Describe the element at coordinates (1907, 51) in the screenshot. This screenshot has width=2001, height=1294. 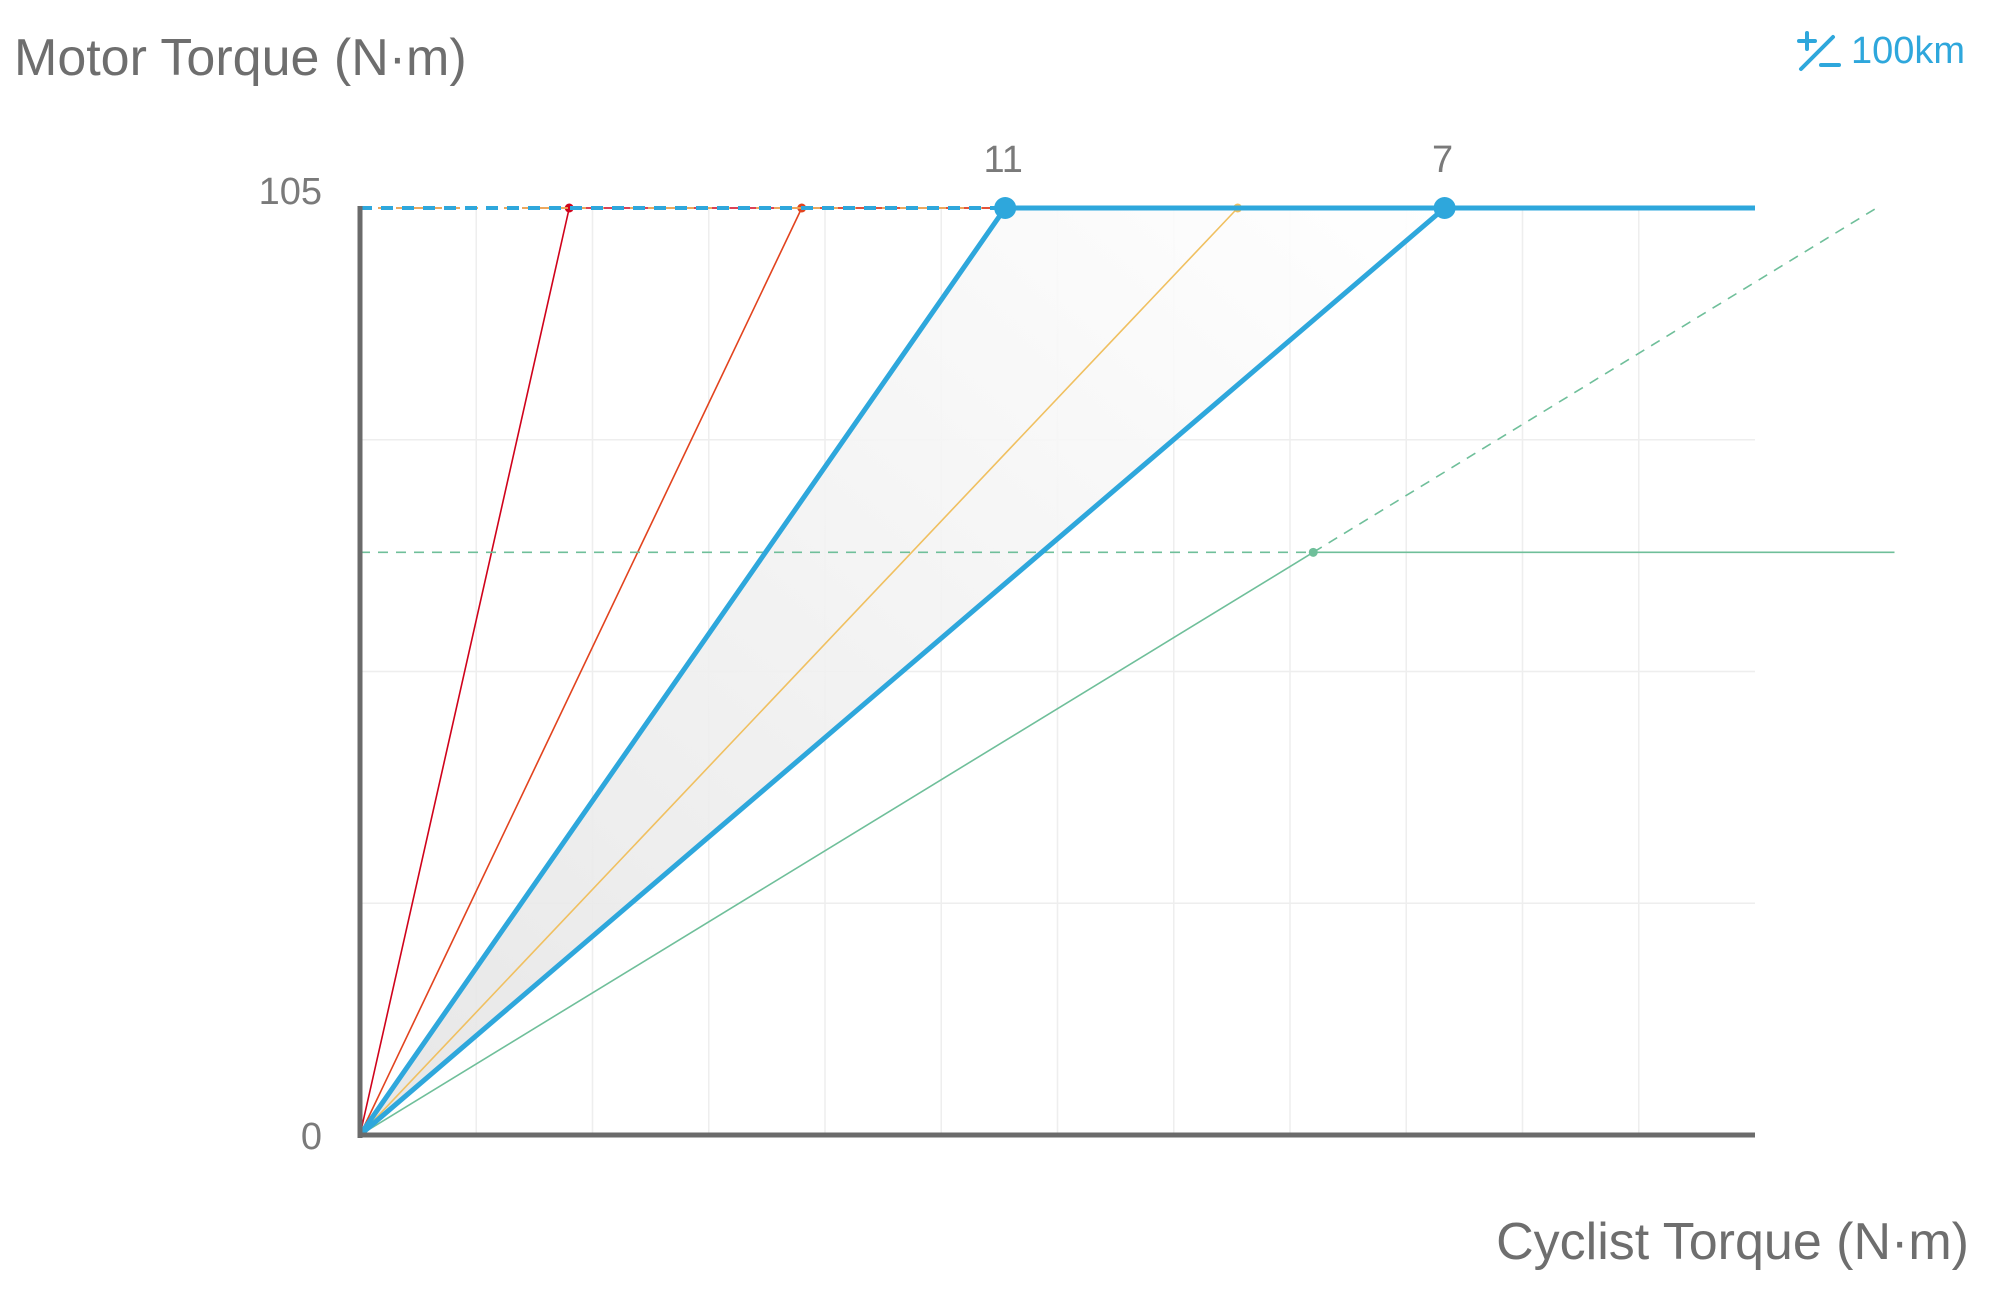
I see `range-label: 100km` at that location.